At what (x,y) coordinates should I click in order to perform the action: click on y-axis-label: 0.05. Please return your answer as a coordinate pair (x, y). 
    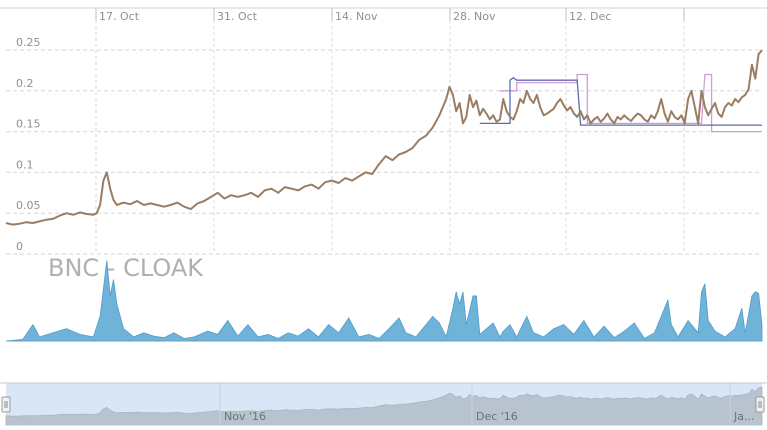
    Looking at the image, I should click on (28, 205).